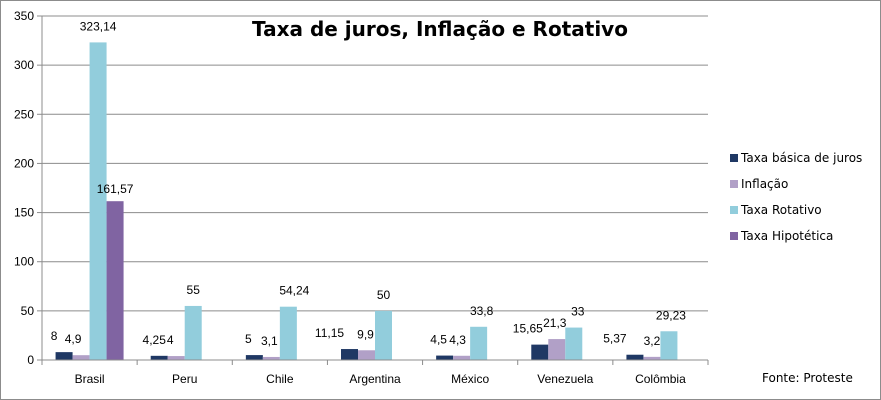  I want to click on bar-colômbia-0, so click(635, 357).